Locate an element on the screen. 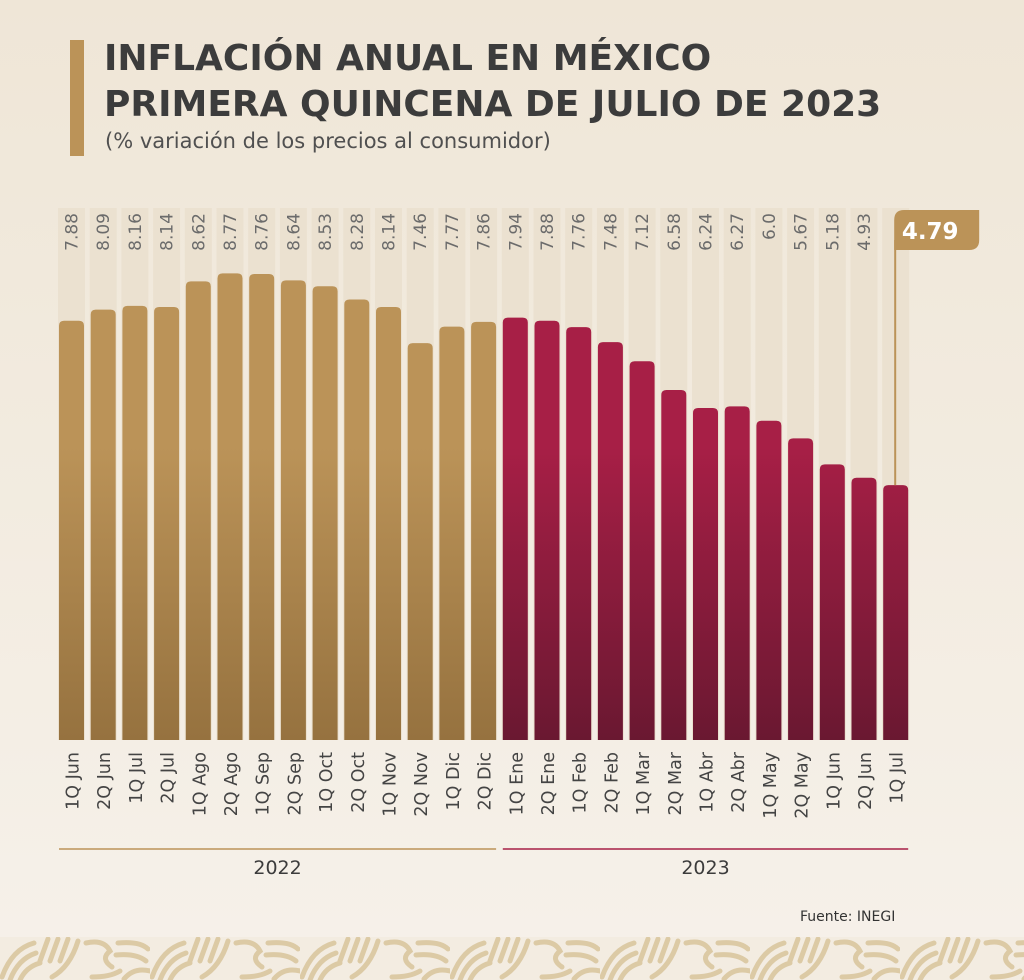 This screenshot has height=980, width=1024. bar-1q-jun-2023 is located at coordinates (832, 602).